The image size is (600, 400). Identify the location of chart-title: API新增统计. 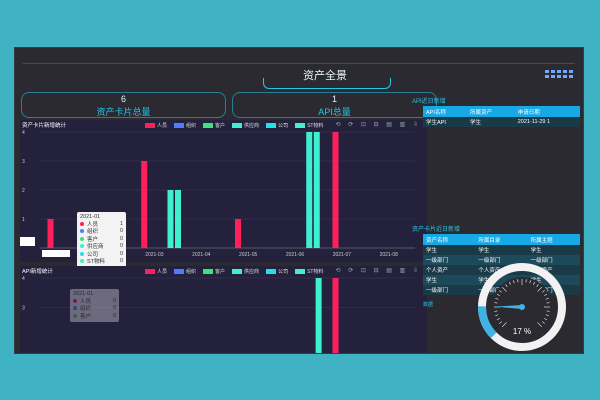
(37, 272).